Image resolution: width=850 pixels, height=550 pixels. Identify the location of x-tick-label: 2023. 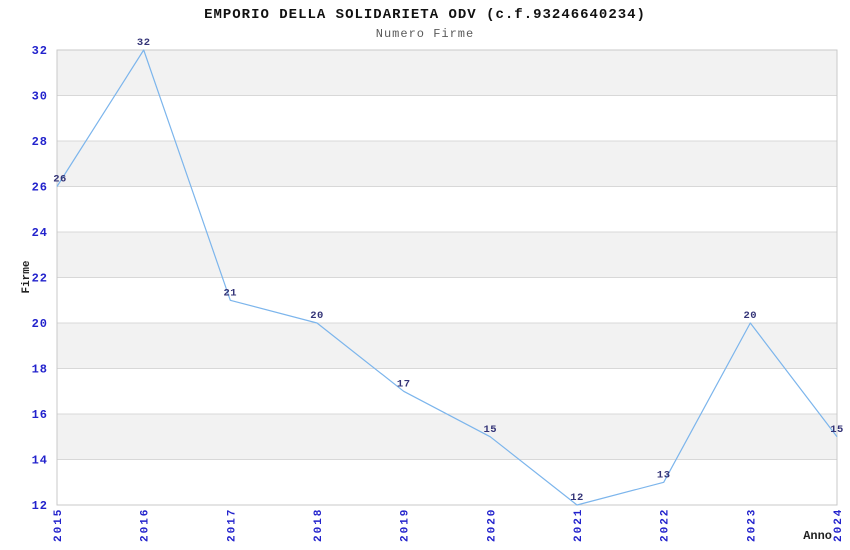
(752, 525).